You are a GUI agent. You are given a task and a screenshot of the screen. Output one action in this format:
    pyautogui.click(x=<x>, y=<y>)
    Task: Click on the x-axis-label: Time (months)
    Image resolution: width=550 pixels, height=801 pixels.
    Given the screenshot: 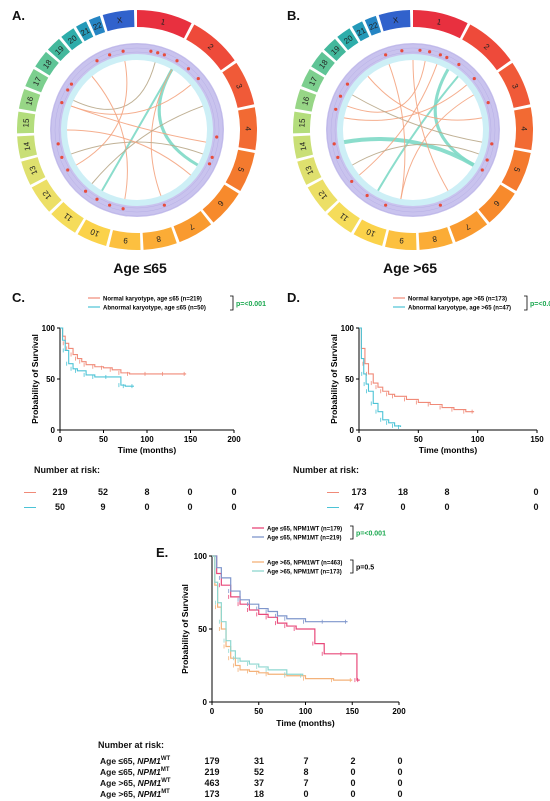 What is the action you would take?
    pyautogui.click(x=305, y=723)
    